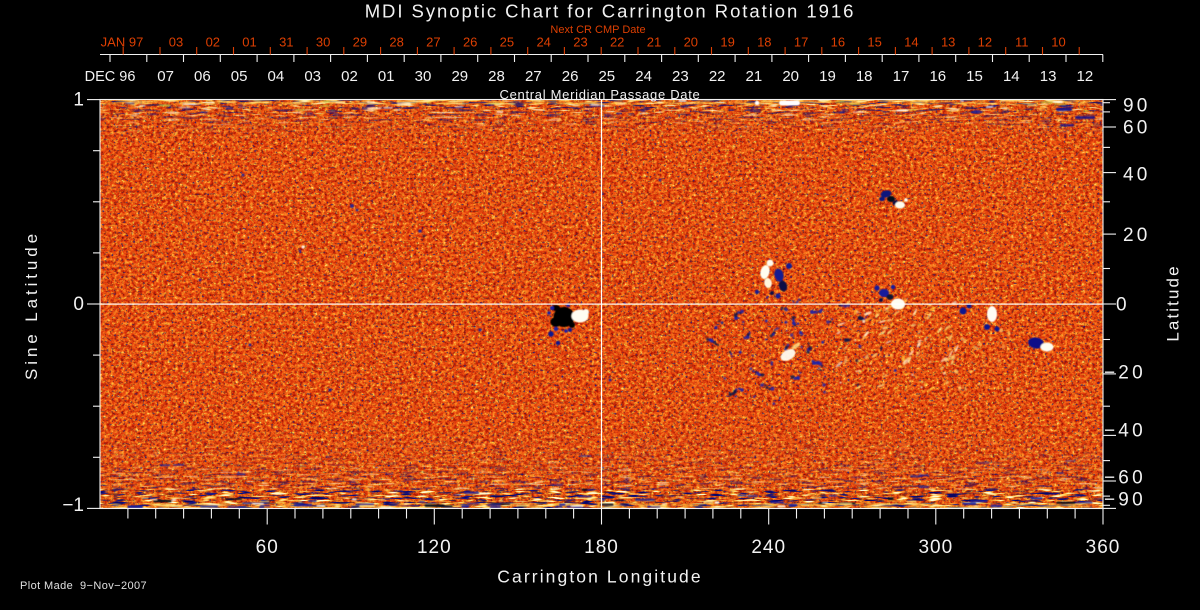  I want to click on svg-text: −20, so click(1125, 373).